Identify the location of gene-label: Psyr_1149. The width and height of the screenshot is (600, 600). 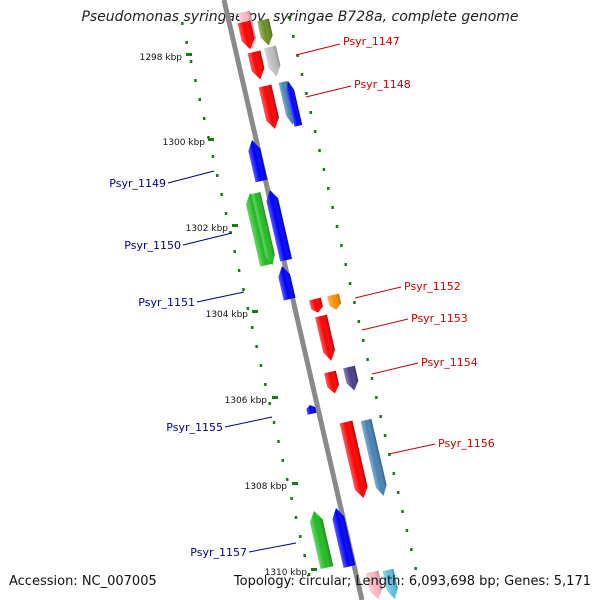
(137, 183).